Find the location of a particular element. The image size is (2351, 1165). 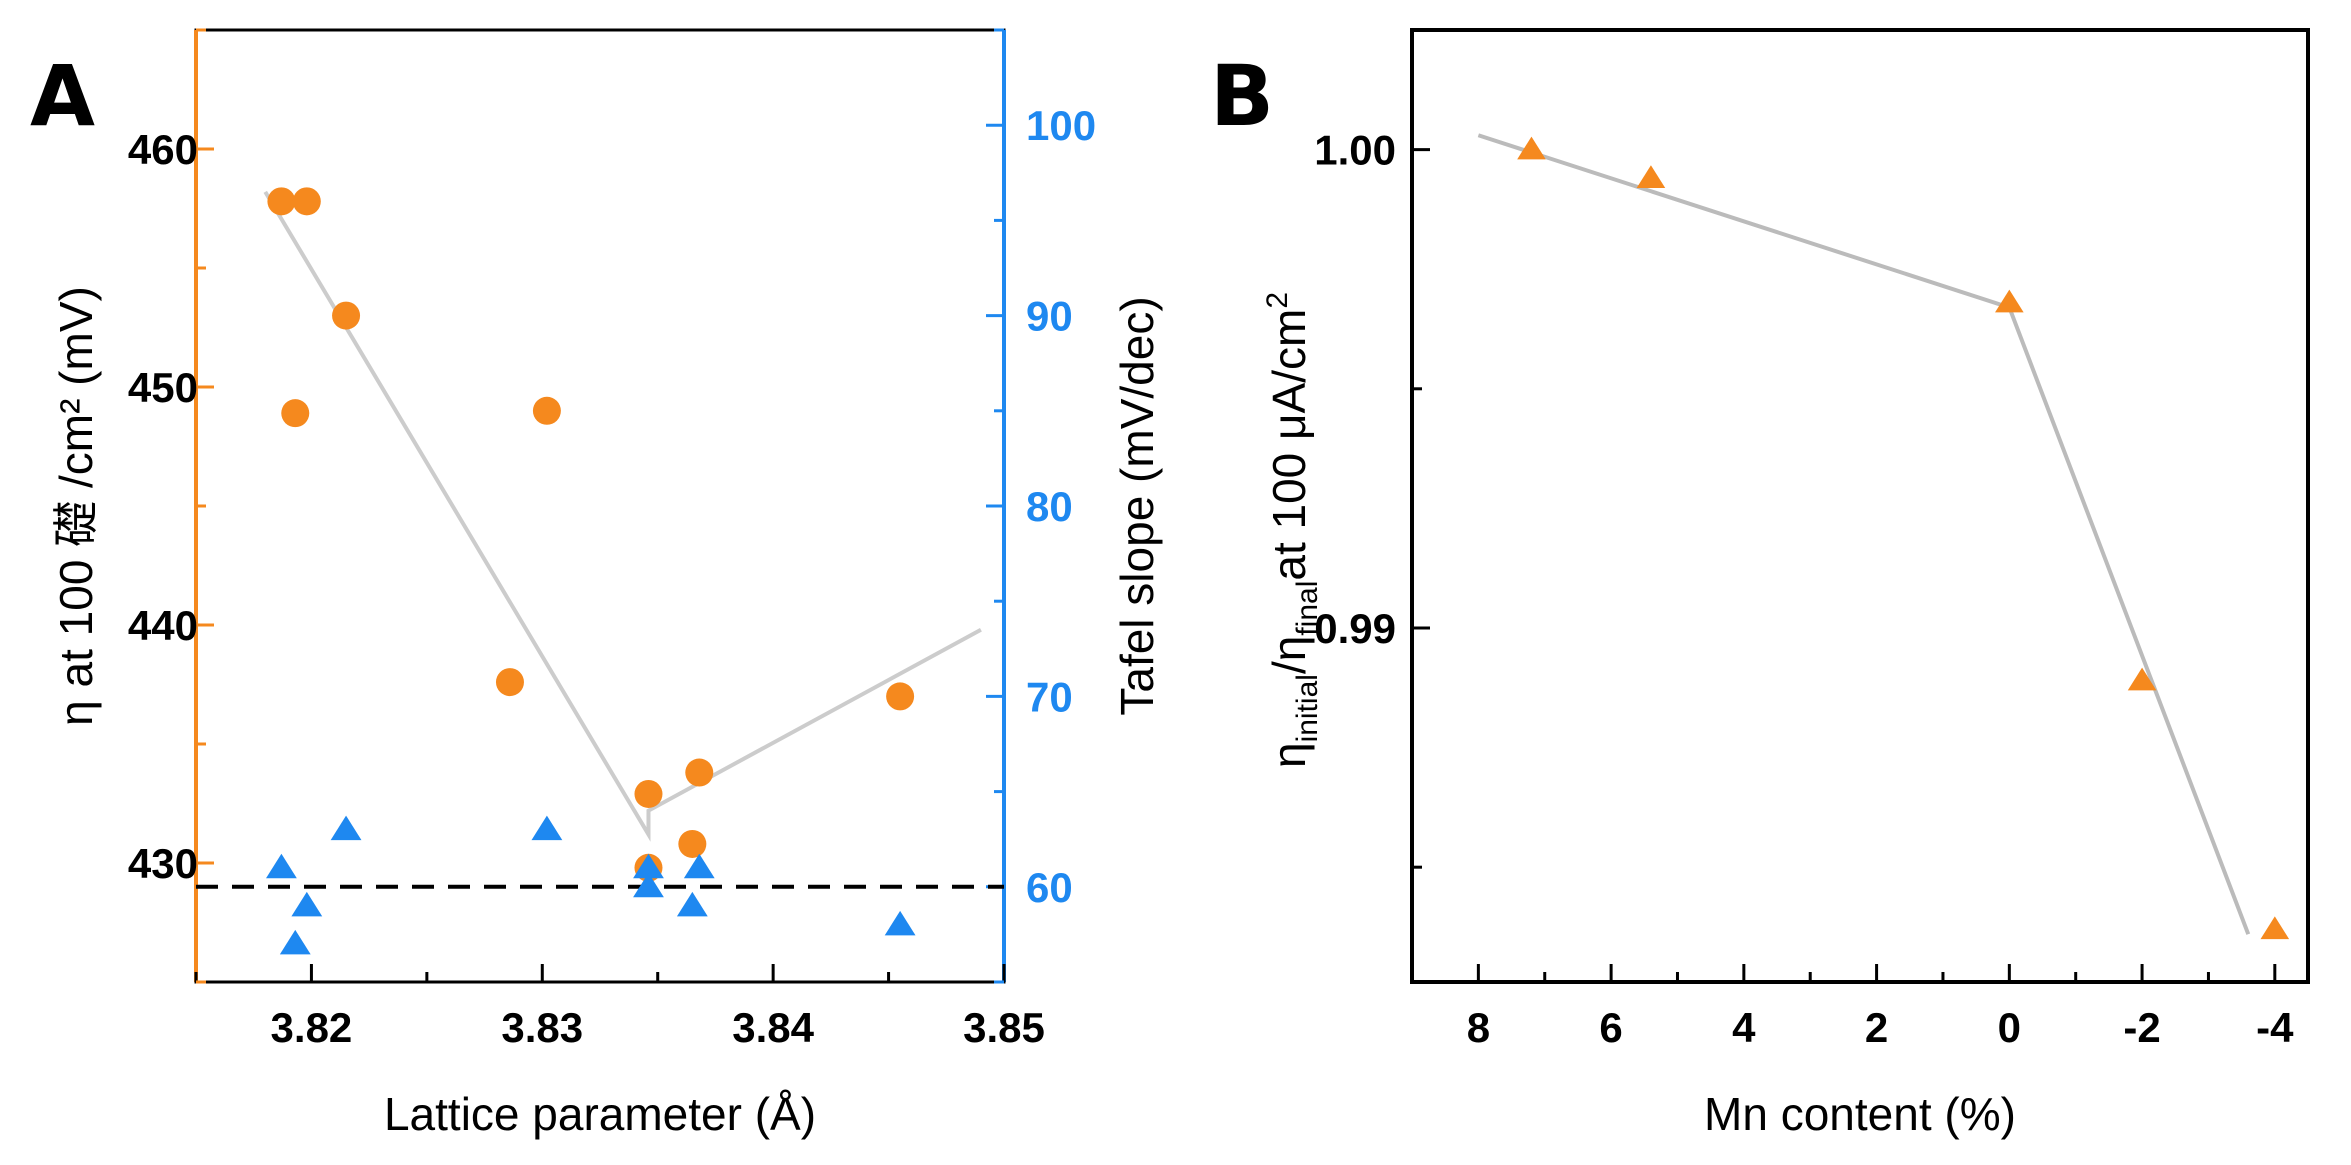

y-right-tick-label-0: 60 is located at coordinates (1049, 887).